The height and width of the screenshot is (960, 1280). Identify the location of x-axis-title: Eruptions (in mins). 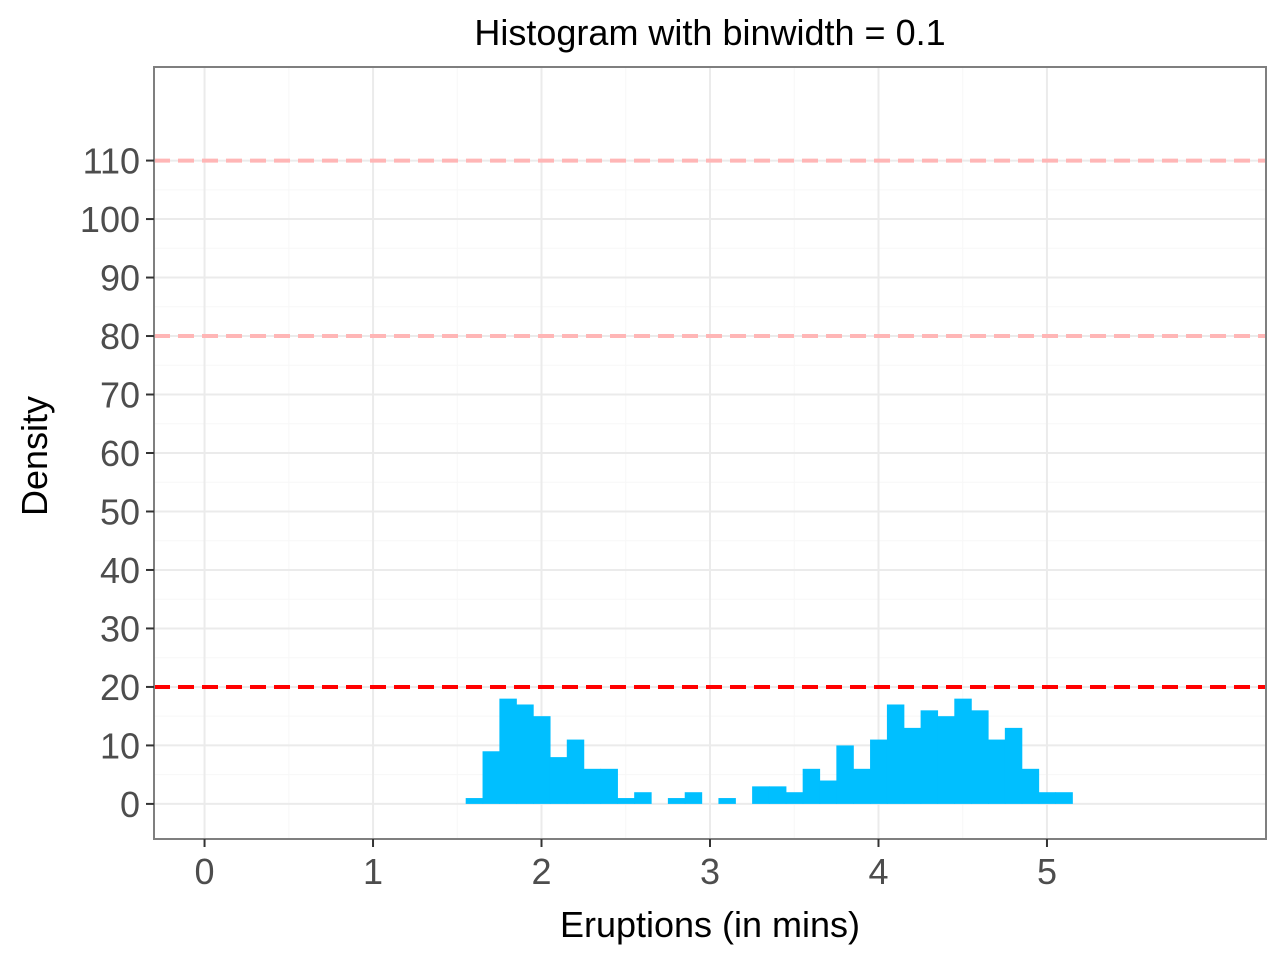
(710, 924).